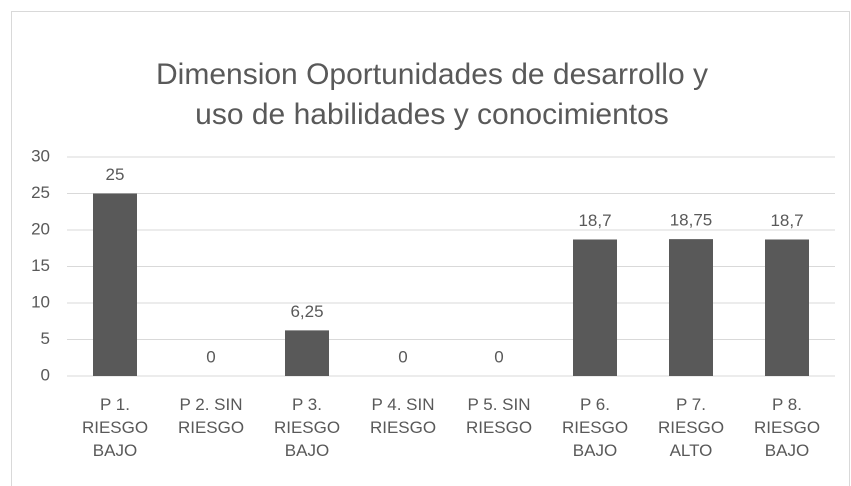  I want to click on x-tick-label: P 8. RIESGO BAJO, so click(787, 427).